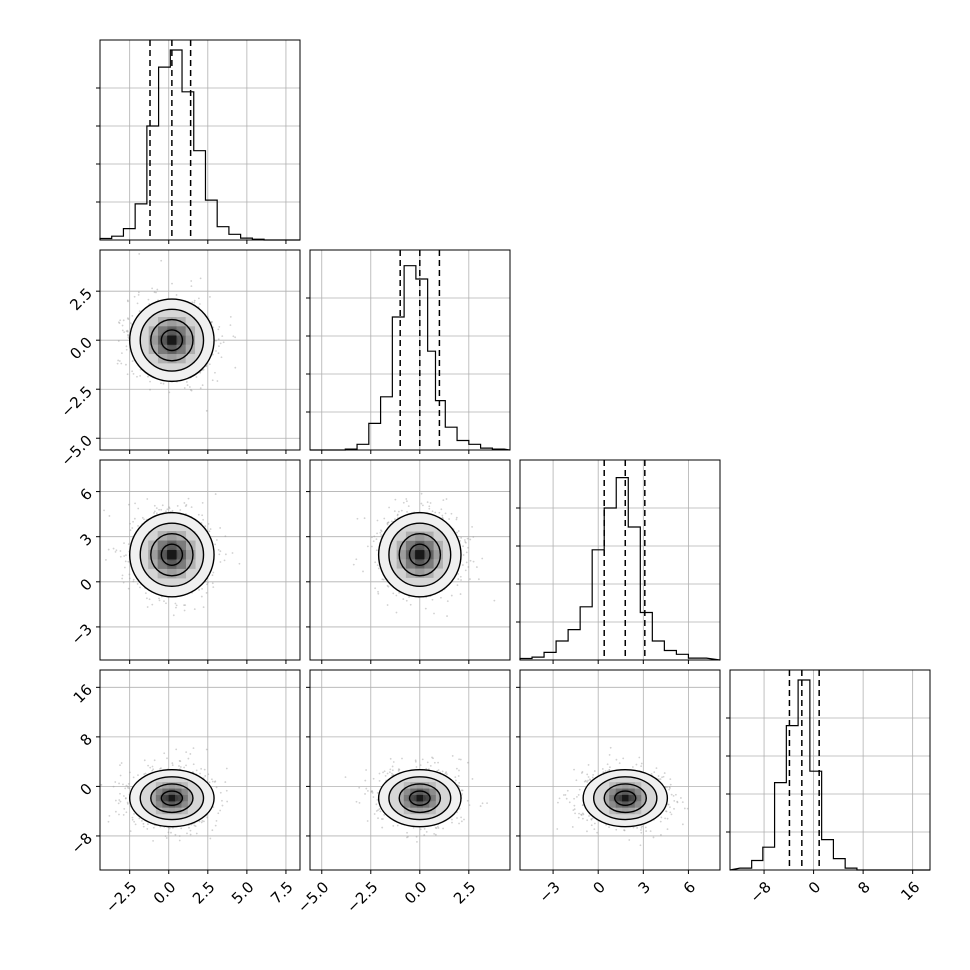 Image resolution: width=970 pixels, height=970 pixels. What do you see at coordinates (86, 494) in the screenshot?
I see `y-tick-label-2-3: 6` at bounding box center [86, 494].